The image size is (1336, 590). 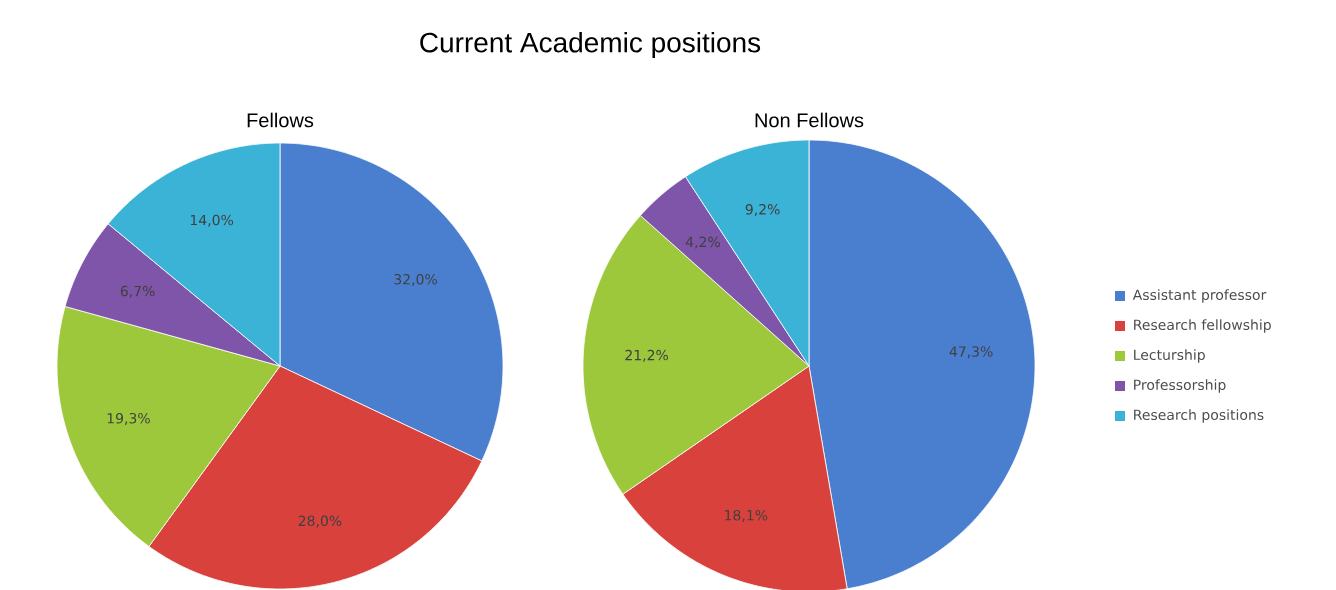 I want to click on legend-label: Professorship, so click(x=1180, y=386).